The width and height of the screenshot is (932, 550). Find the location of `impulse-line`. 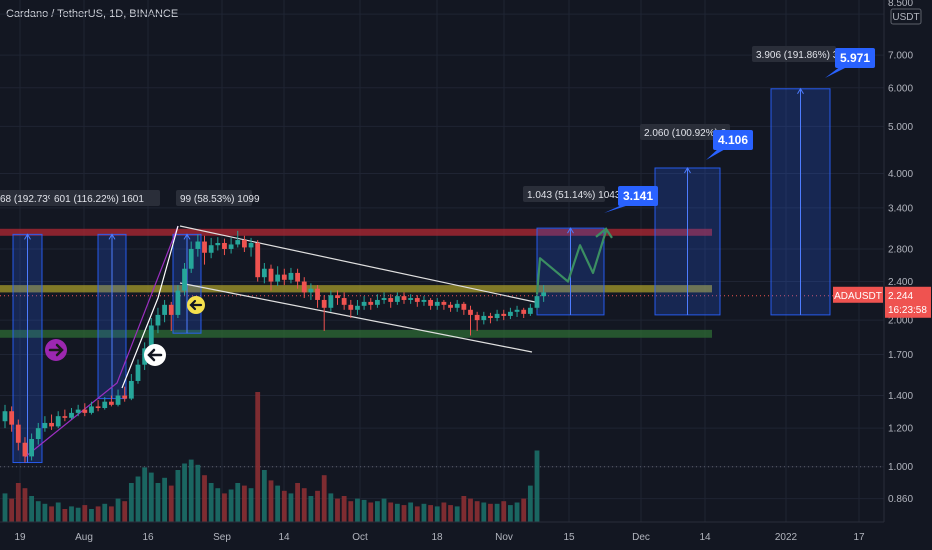

impulse-line is located at coordinates (101, 341).